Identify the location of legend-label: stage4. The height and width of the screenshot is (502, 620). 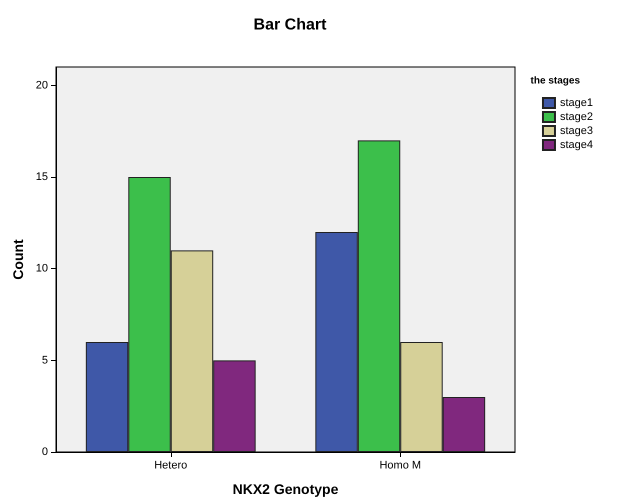
(577, 145).